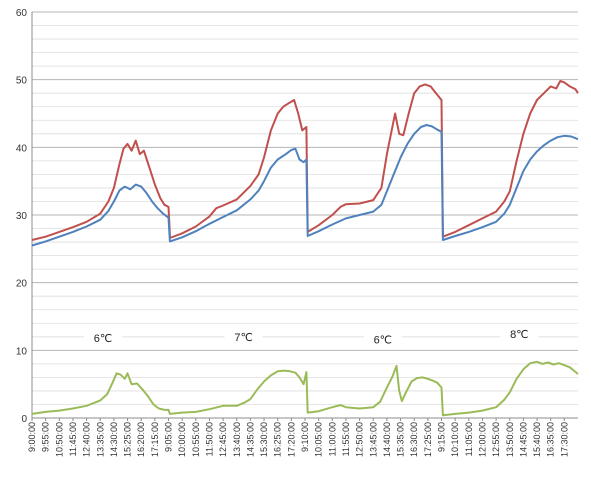  I want to click on x-tick-label: 13:35:00, so click(100, 439).